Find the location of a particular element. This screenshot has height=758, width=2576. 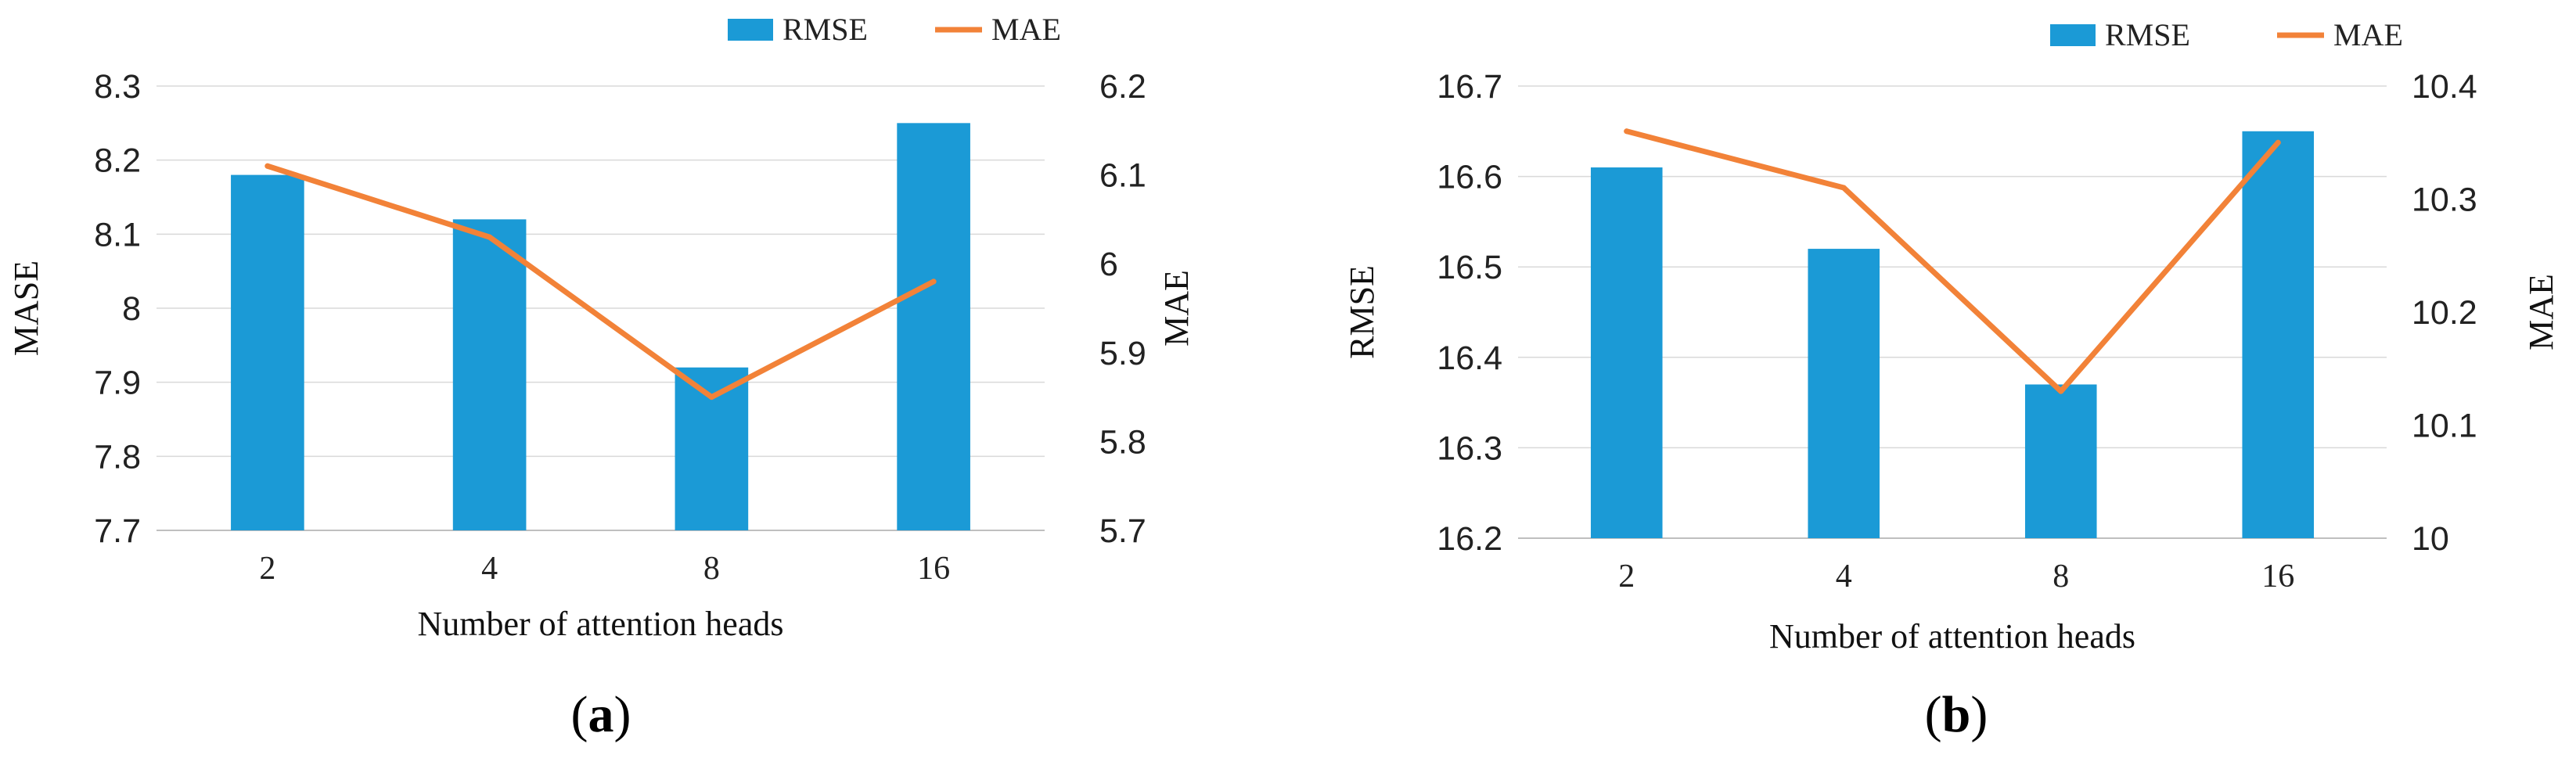

y2-tick-label: 6.2 is located at coordinates (1123, 87).